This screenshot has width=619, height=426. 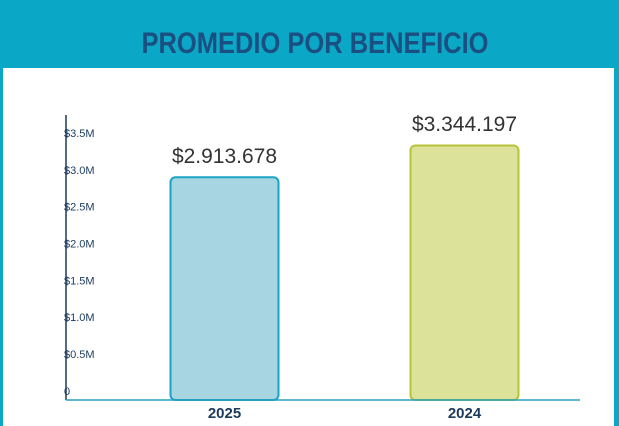 I want to click on y-tick-label: 0, so click(x=67, y=392).